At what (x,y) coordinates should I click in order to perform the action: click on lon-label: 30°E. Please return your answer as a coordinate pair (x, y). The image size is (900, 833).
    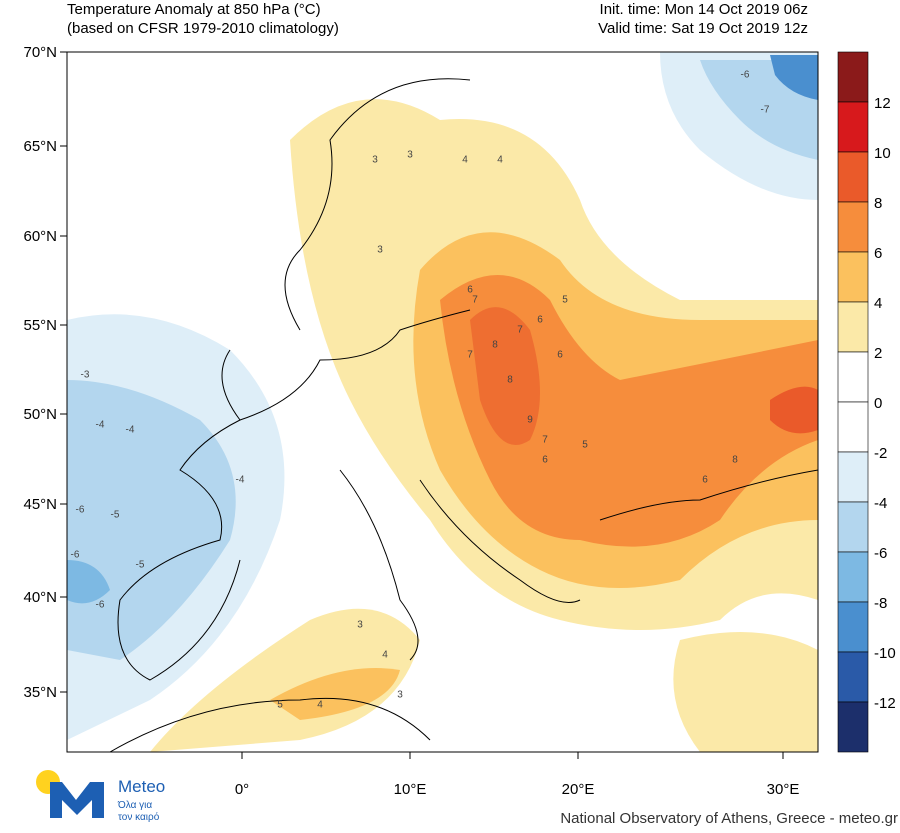
    Looking at the image, I should click on (783, 789).